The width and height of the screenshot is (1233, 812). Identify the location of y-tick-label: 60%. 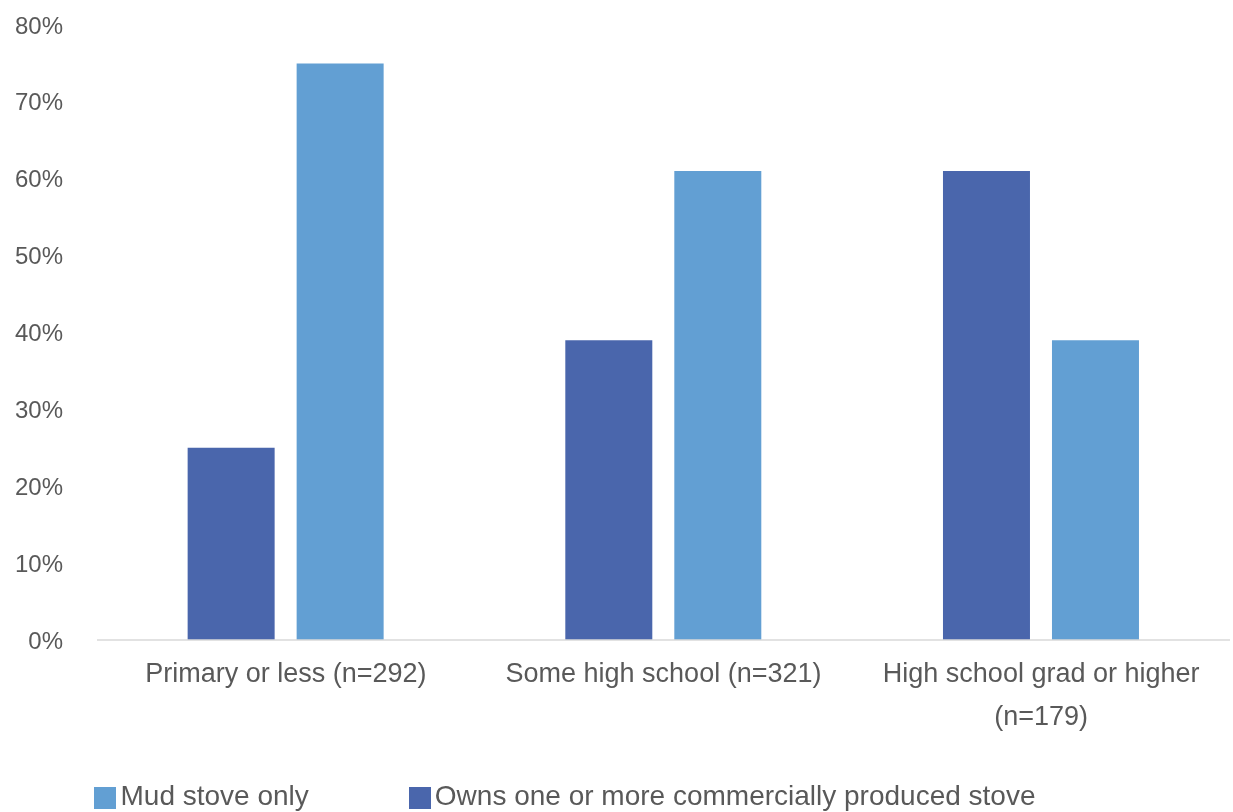
(38, 179).